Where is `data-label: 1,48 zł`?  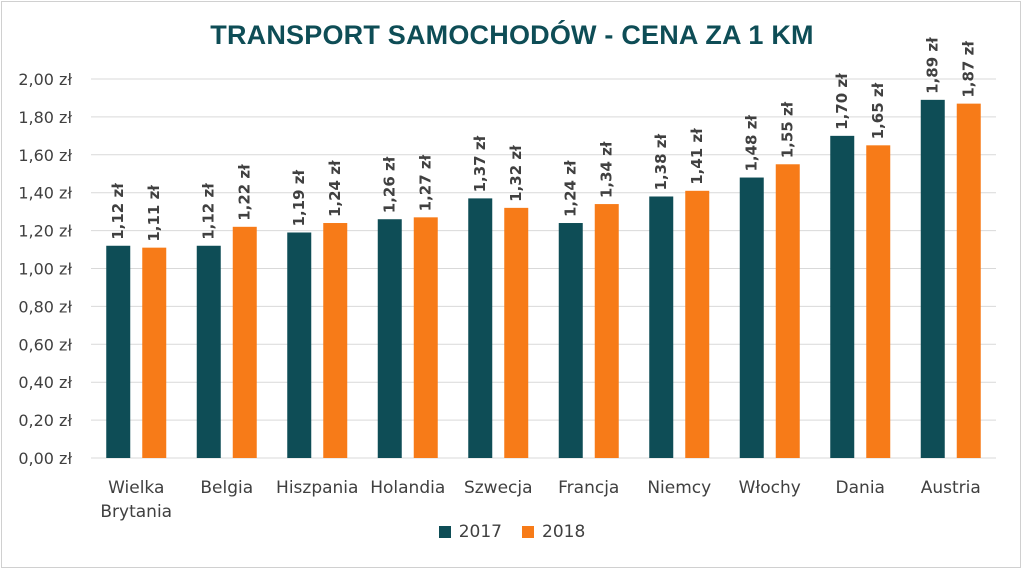
data-label: 1,48 zł is located at coordinates (752, 143).